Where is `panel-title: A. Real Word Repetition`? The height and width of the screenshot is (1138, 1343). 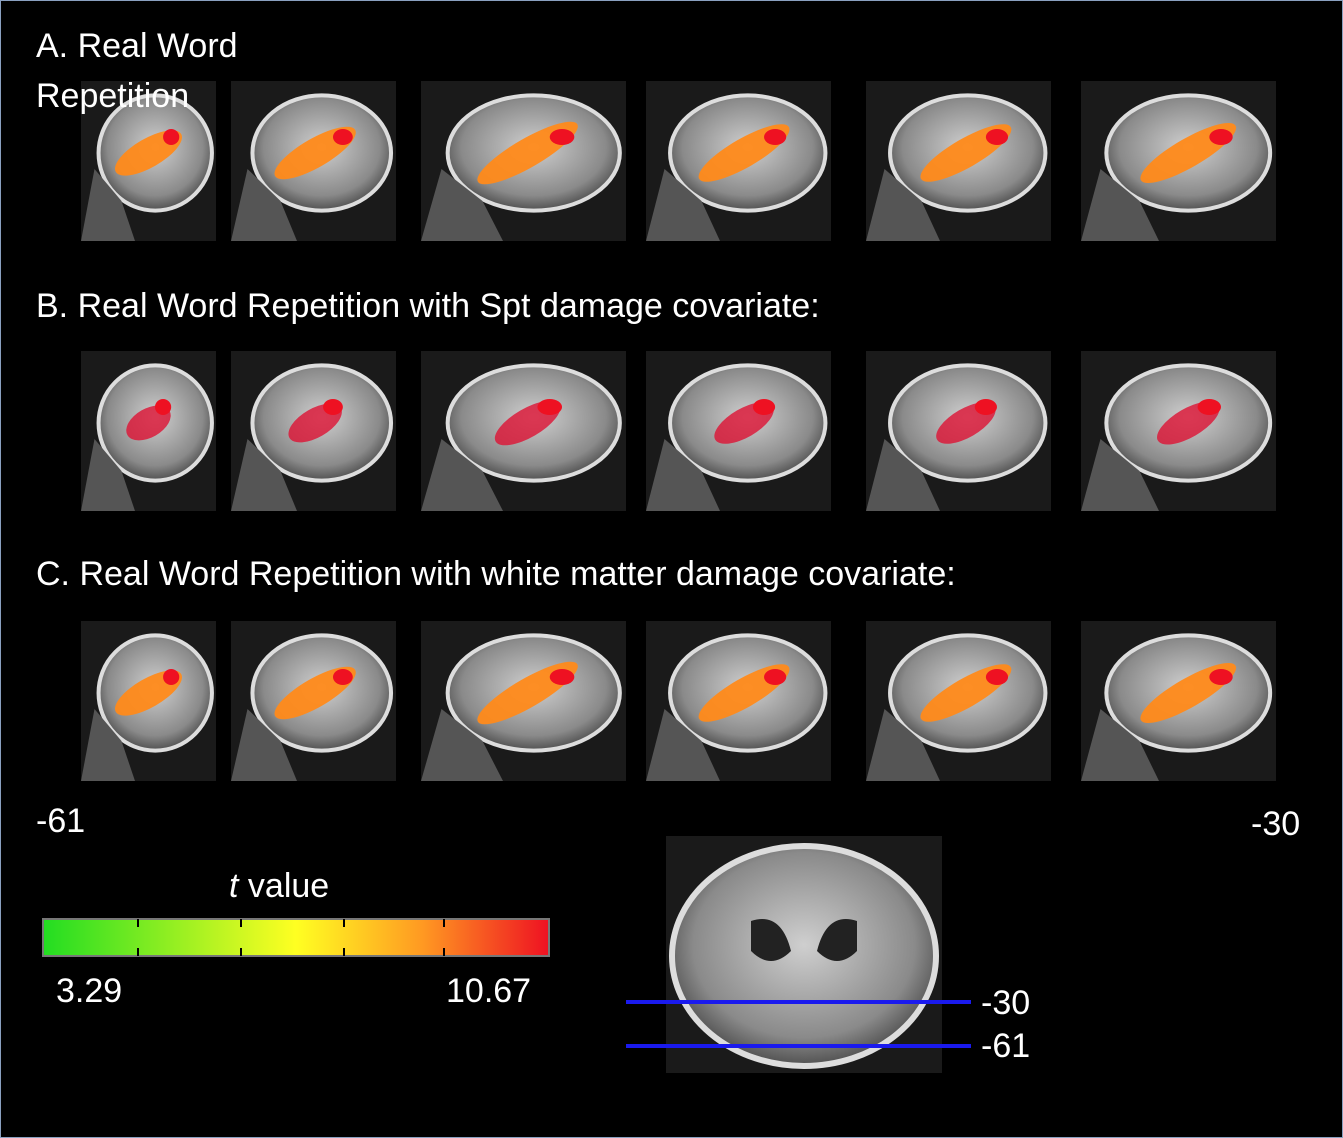
panel-title: A. Real Word Repetition is located at coordinates (137, 71).